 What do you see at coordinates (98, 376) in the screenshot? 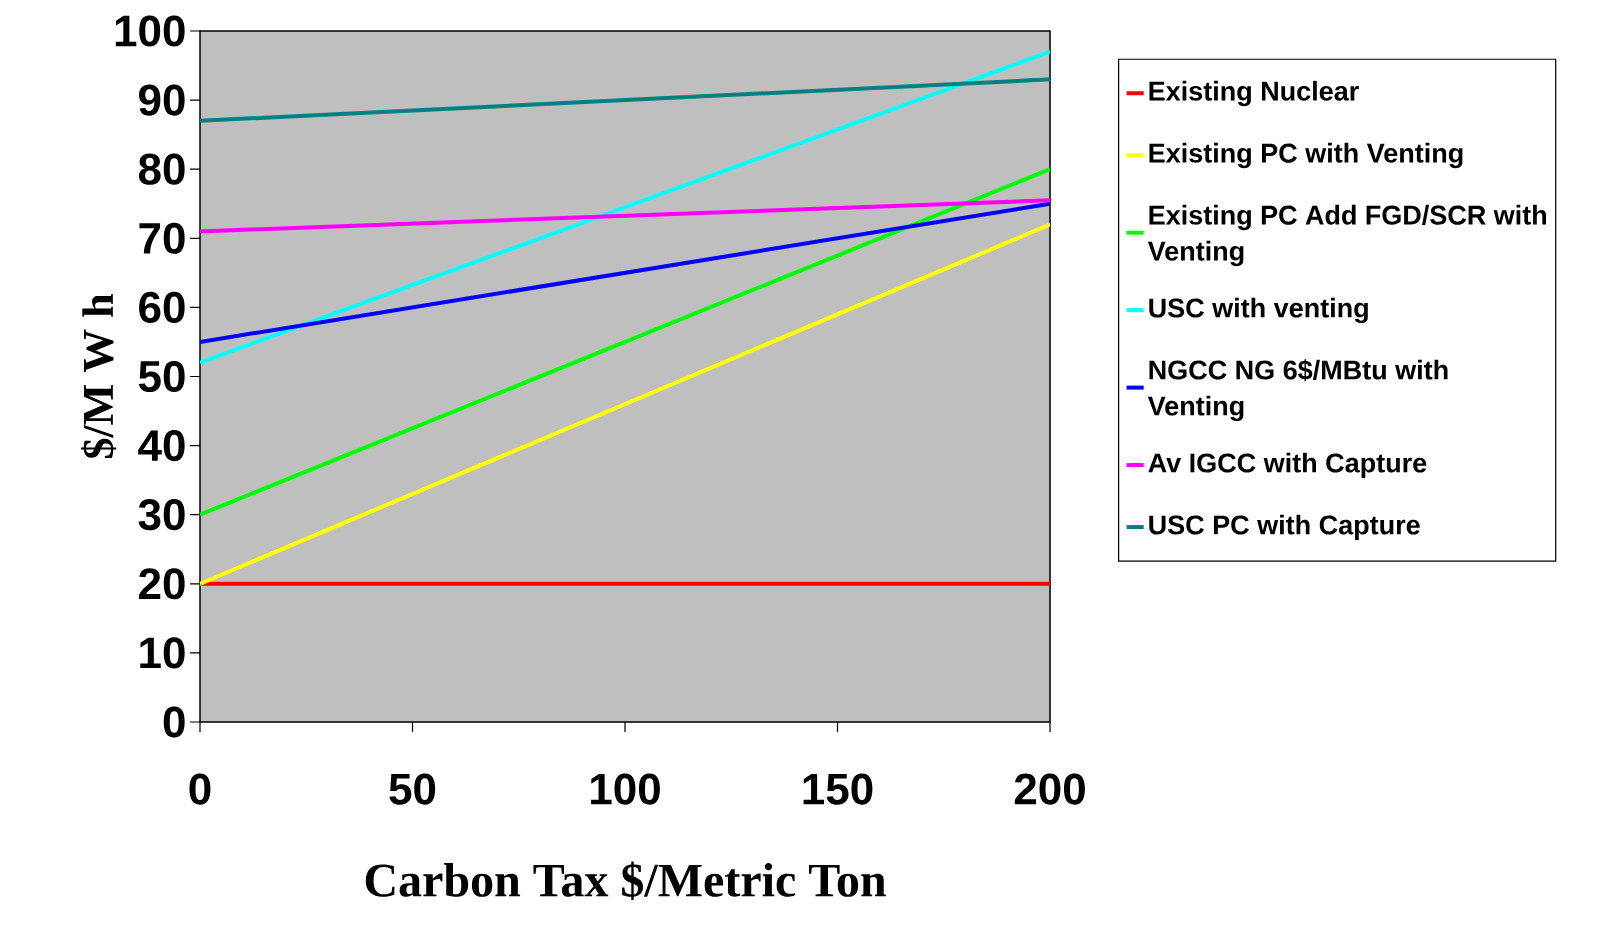
I see `y-axis-title: $/M W h` at bounding box center [98, 376].